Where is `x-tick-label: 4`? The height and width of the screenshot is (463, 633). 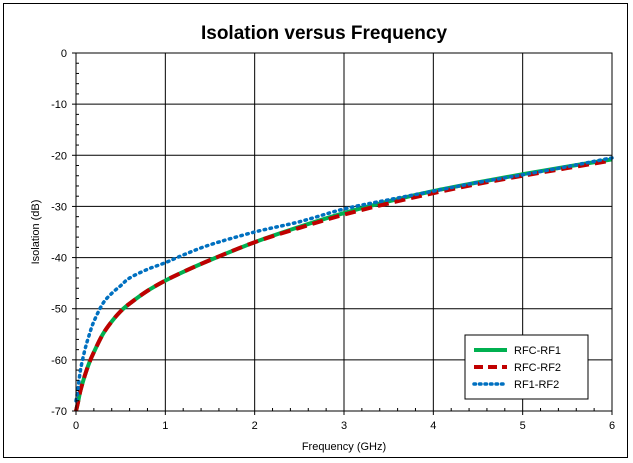 x-tick-label: 4 is located at coordinates (433, 426).